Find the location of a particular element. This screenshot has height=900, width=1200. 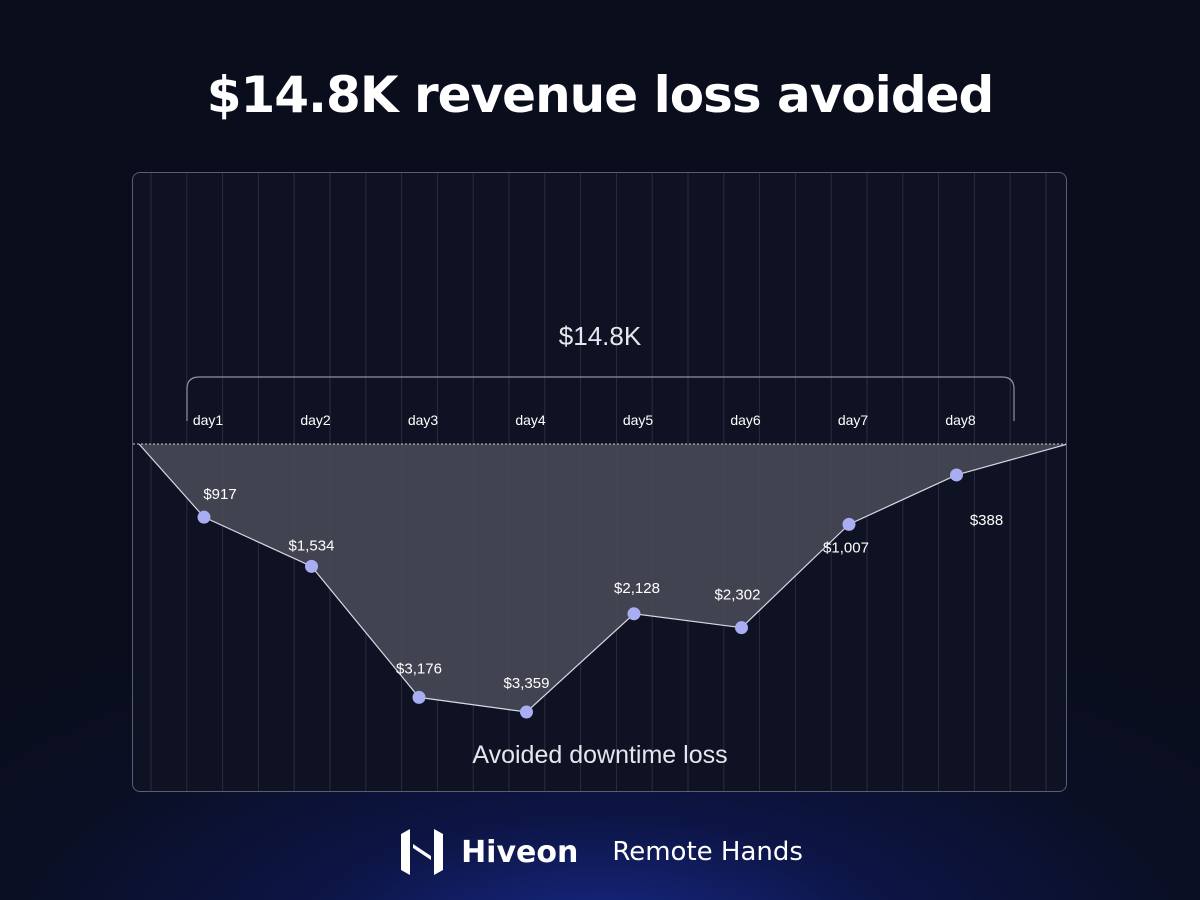

page-title: $14.8K revenue loss avoided is located at coordinates (600, 95).